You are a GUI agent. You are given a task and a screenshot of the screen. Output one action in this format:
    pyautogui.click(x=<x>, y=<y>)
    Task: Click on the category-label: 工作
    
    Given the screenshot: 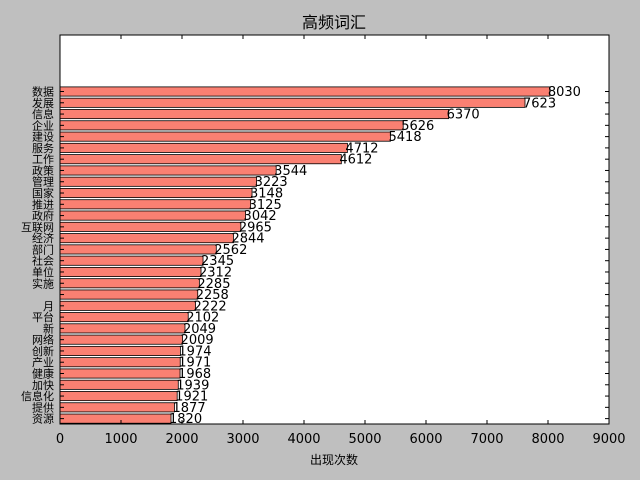 What is the action you would take?
    pyautogui.click(x=43, y=159)
    